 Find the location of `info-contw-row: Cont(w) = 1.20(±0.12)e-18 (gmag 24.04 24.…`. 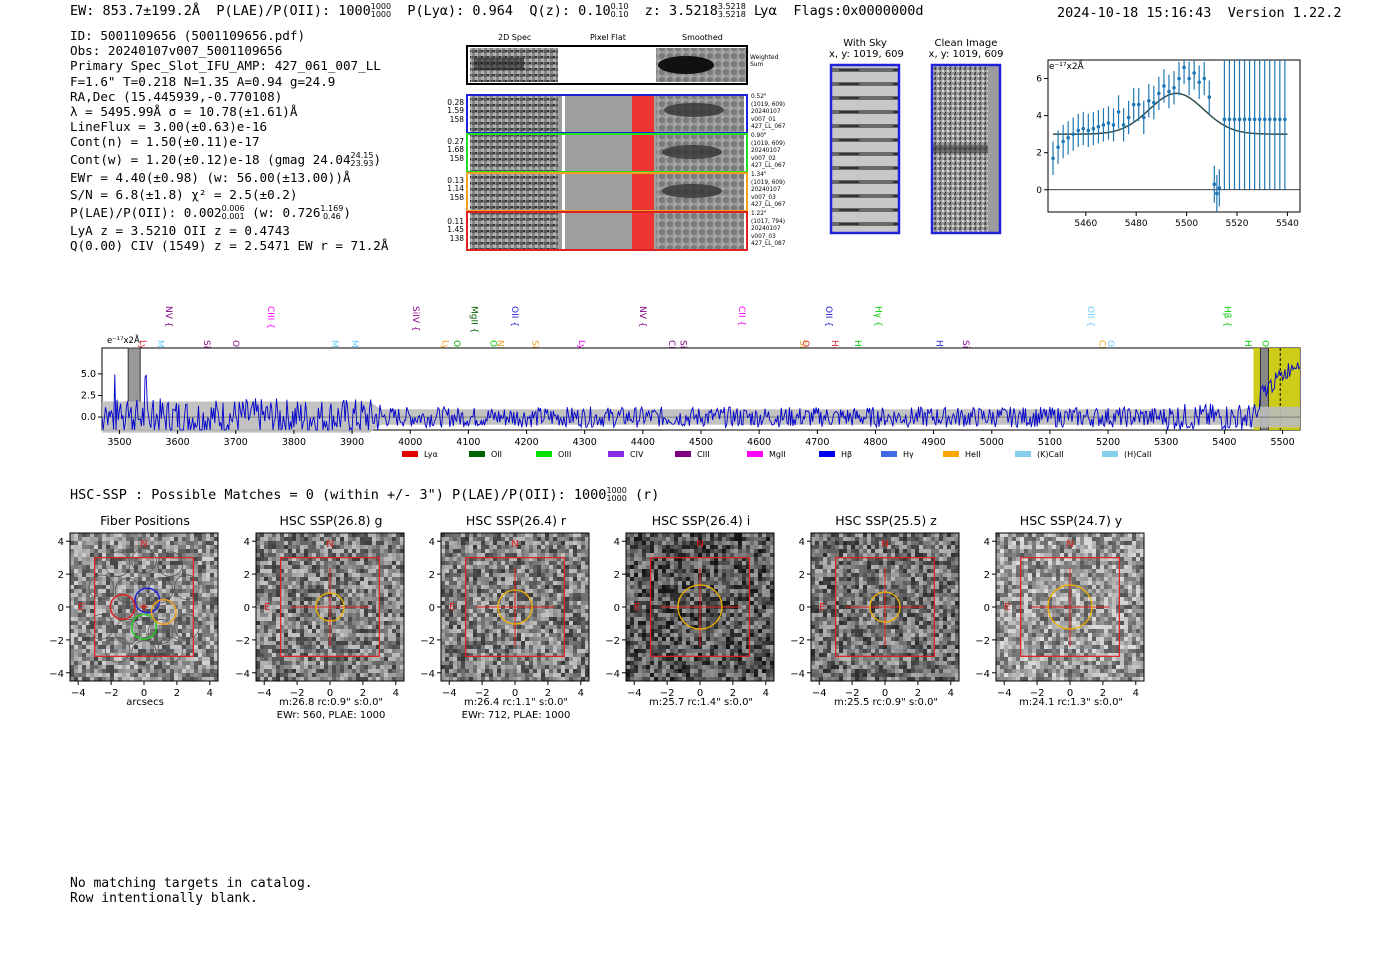

info-contw-row: Cont(w) = 1.20(±0.12)e-18 (gmag 24.04 24.… is located at coordinates (226, 160).